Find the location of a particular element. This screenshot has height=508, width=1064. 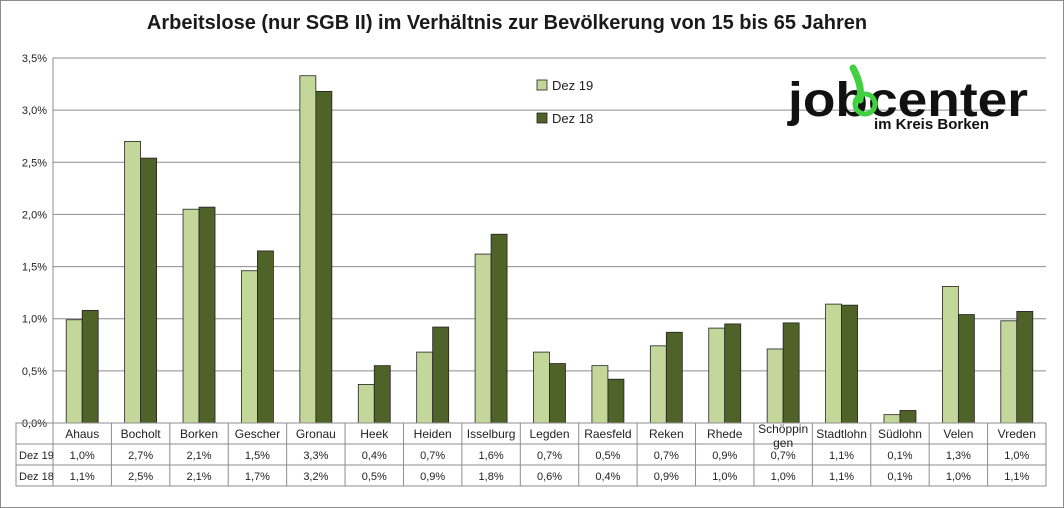

table-cell: 1,3% is located at coordinates (958, 456).